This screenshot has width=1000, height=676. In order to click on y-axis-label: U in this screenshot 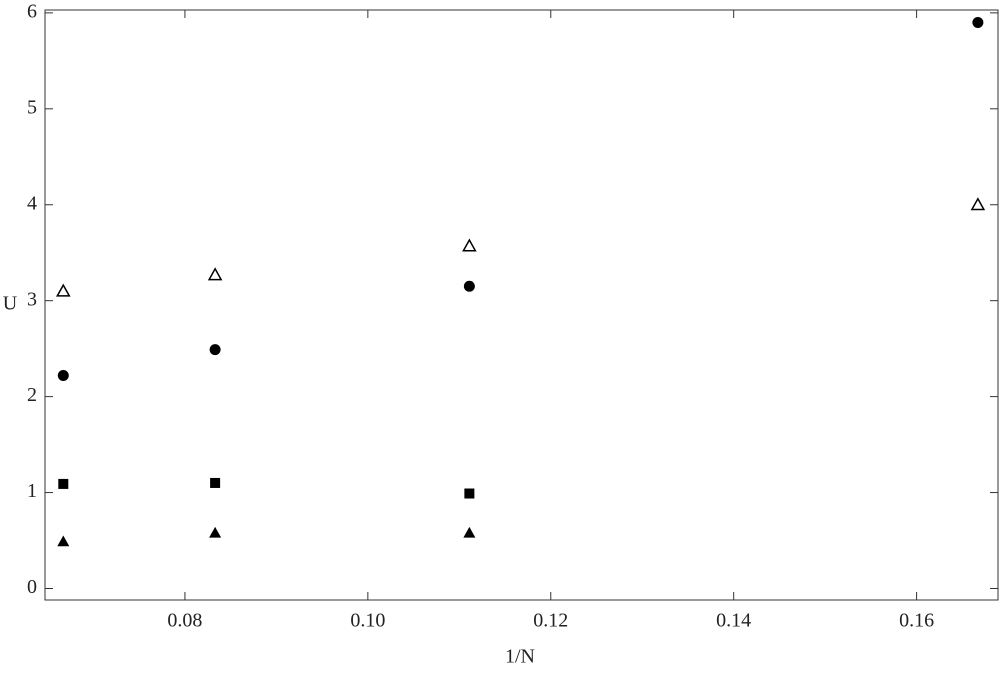, I will do `click(10, 304)`.